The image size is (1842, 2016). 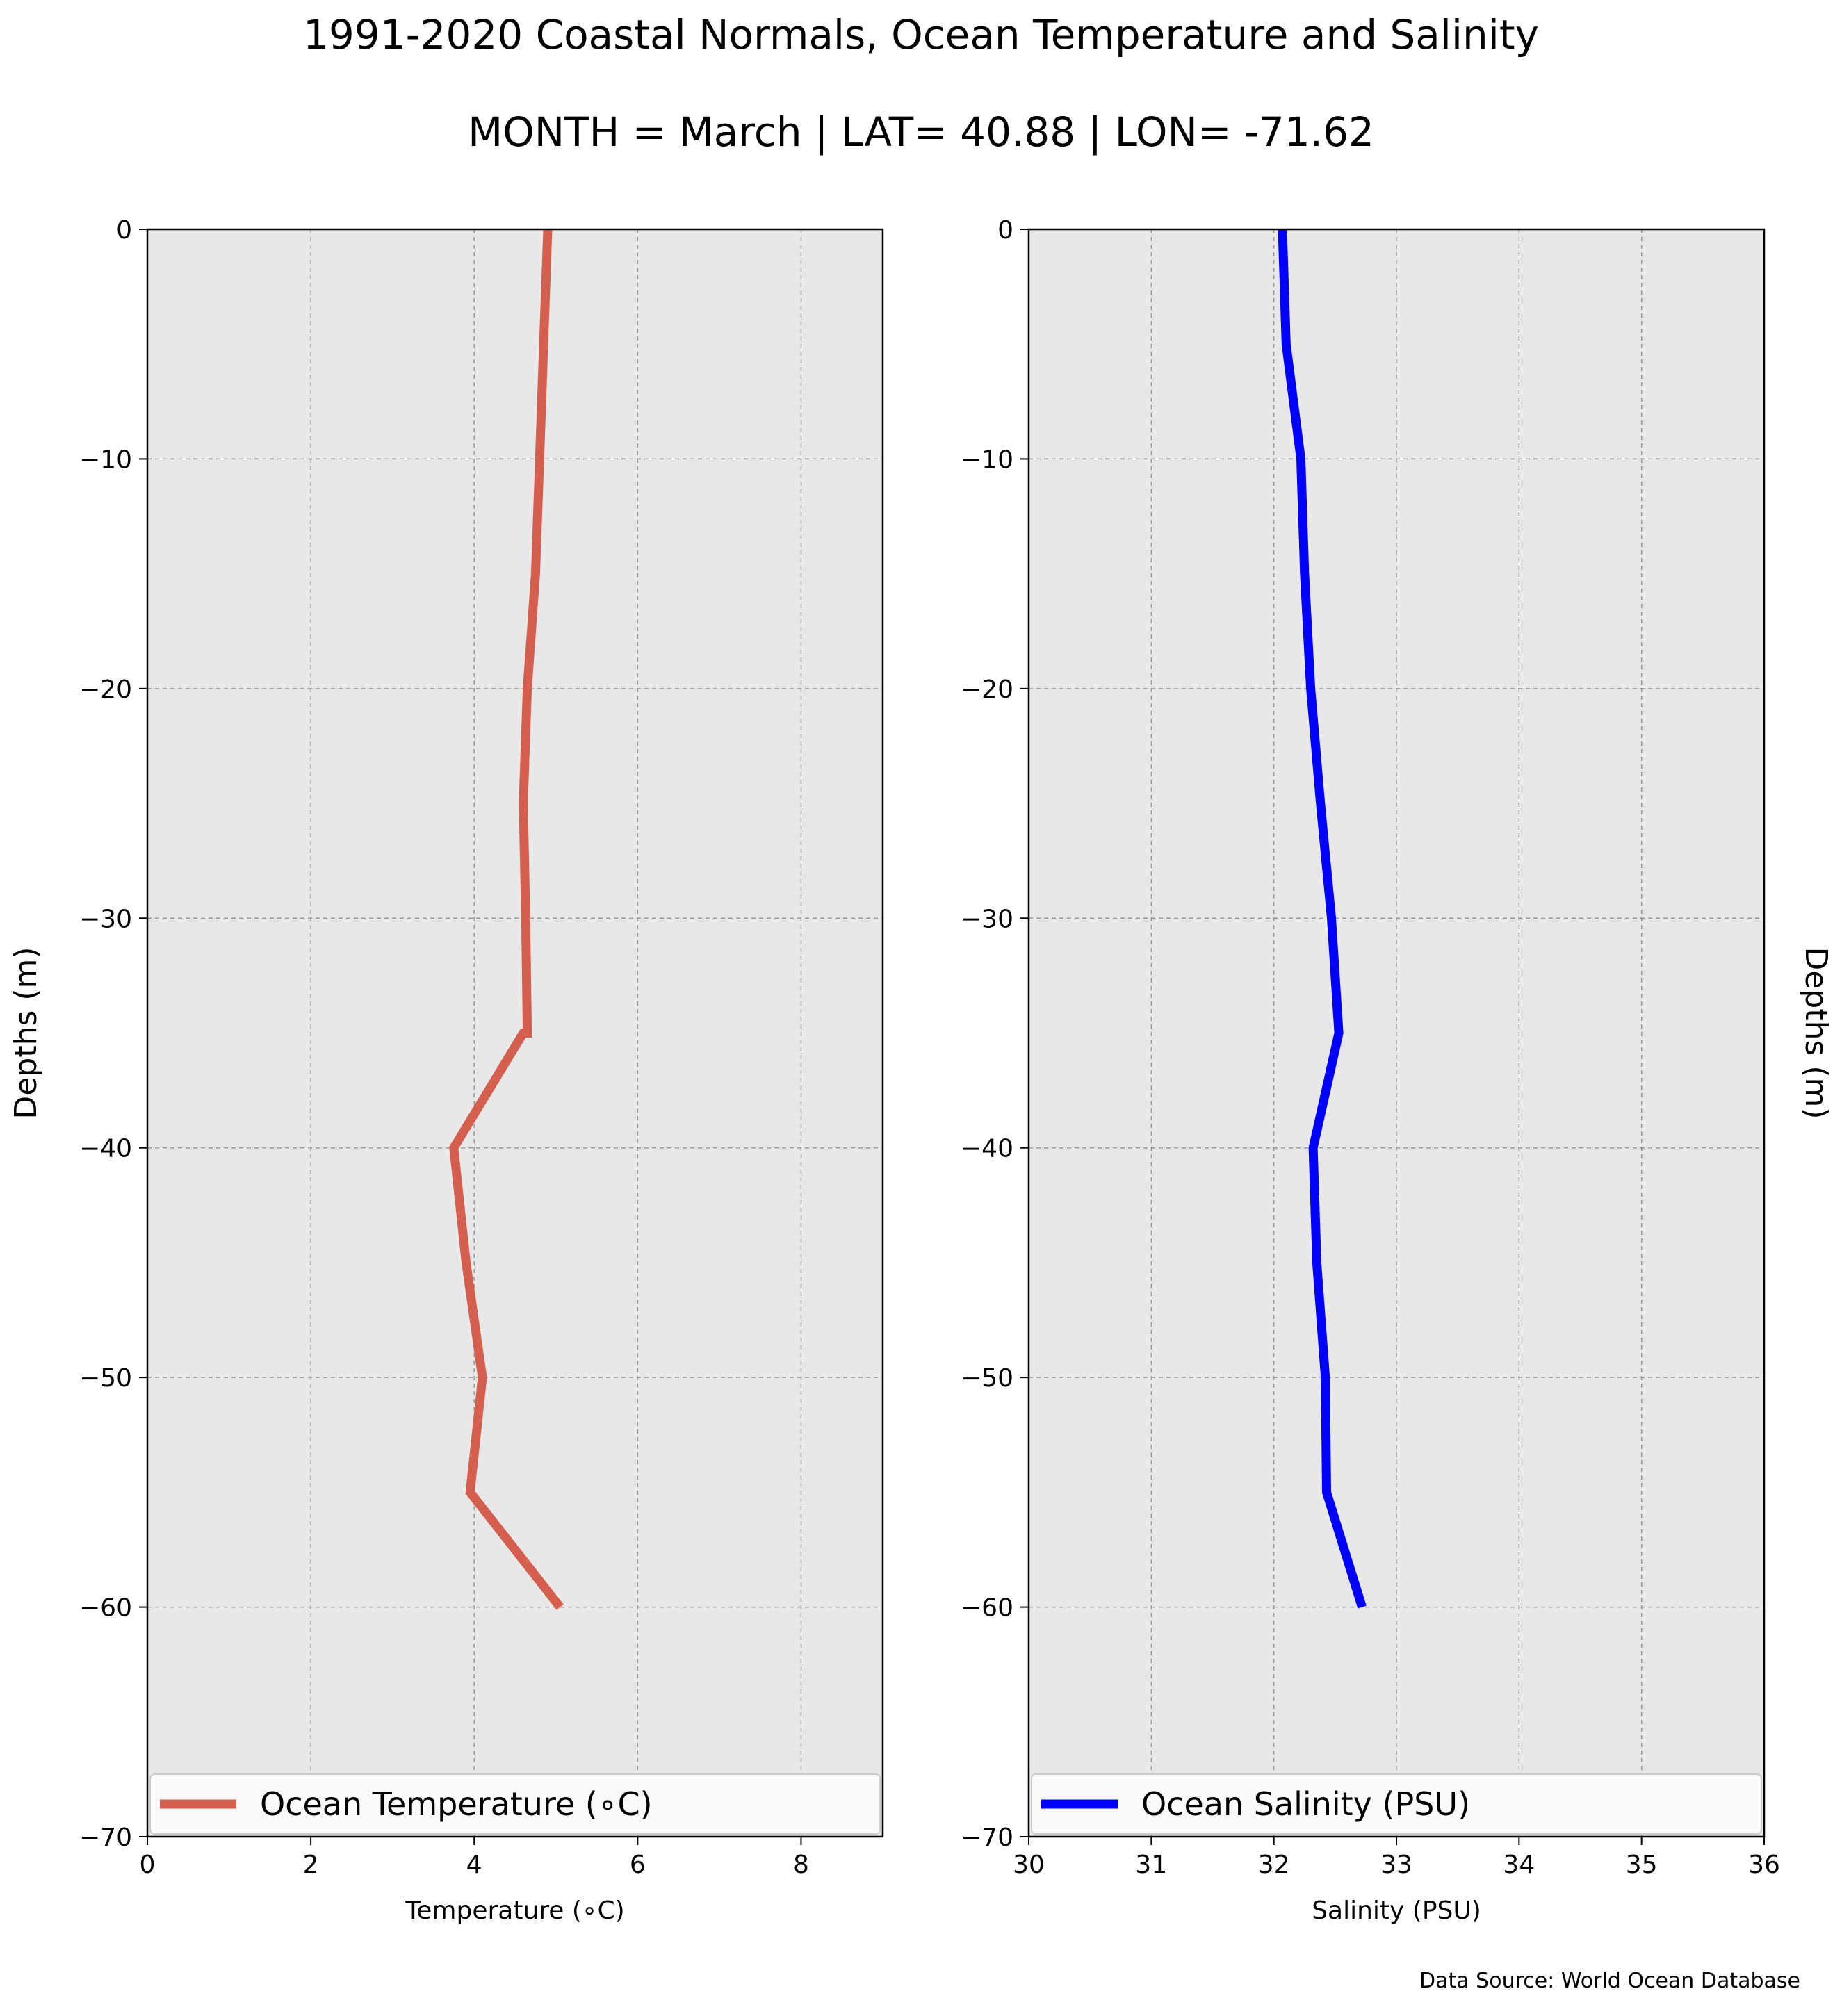 I want to click on salinity-x-tick-label: 35, so click(x=1642, y=1865).